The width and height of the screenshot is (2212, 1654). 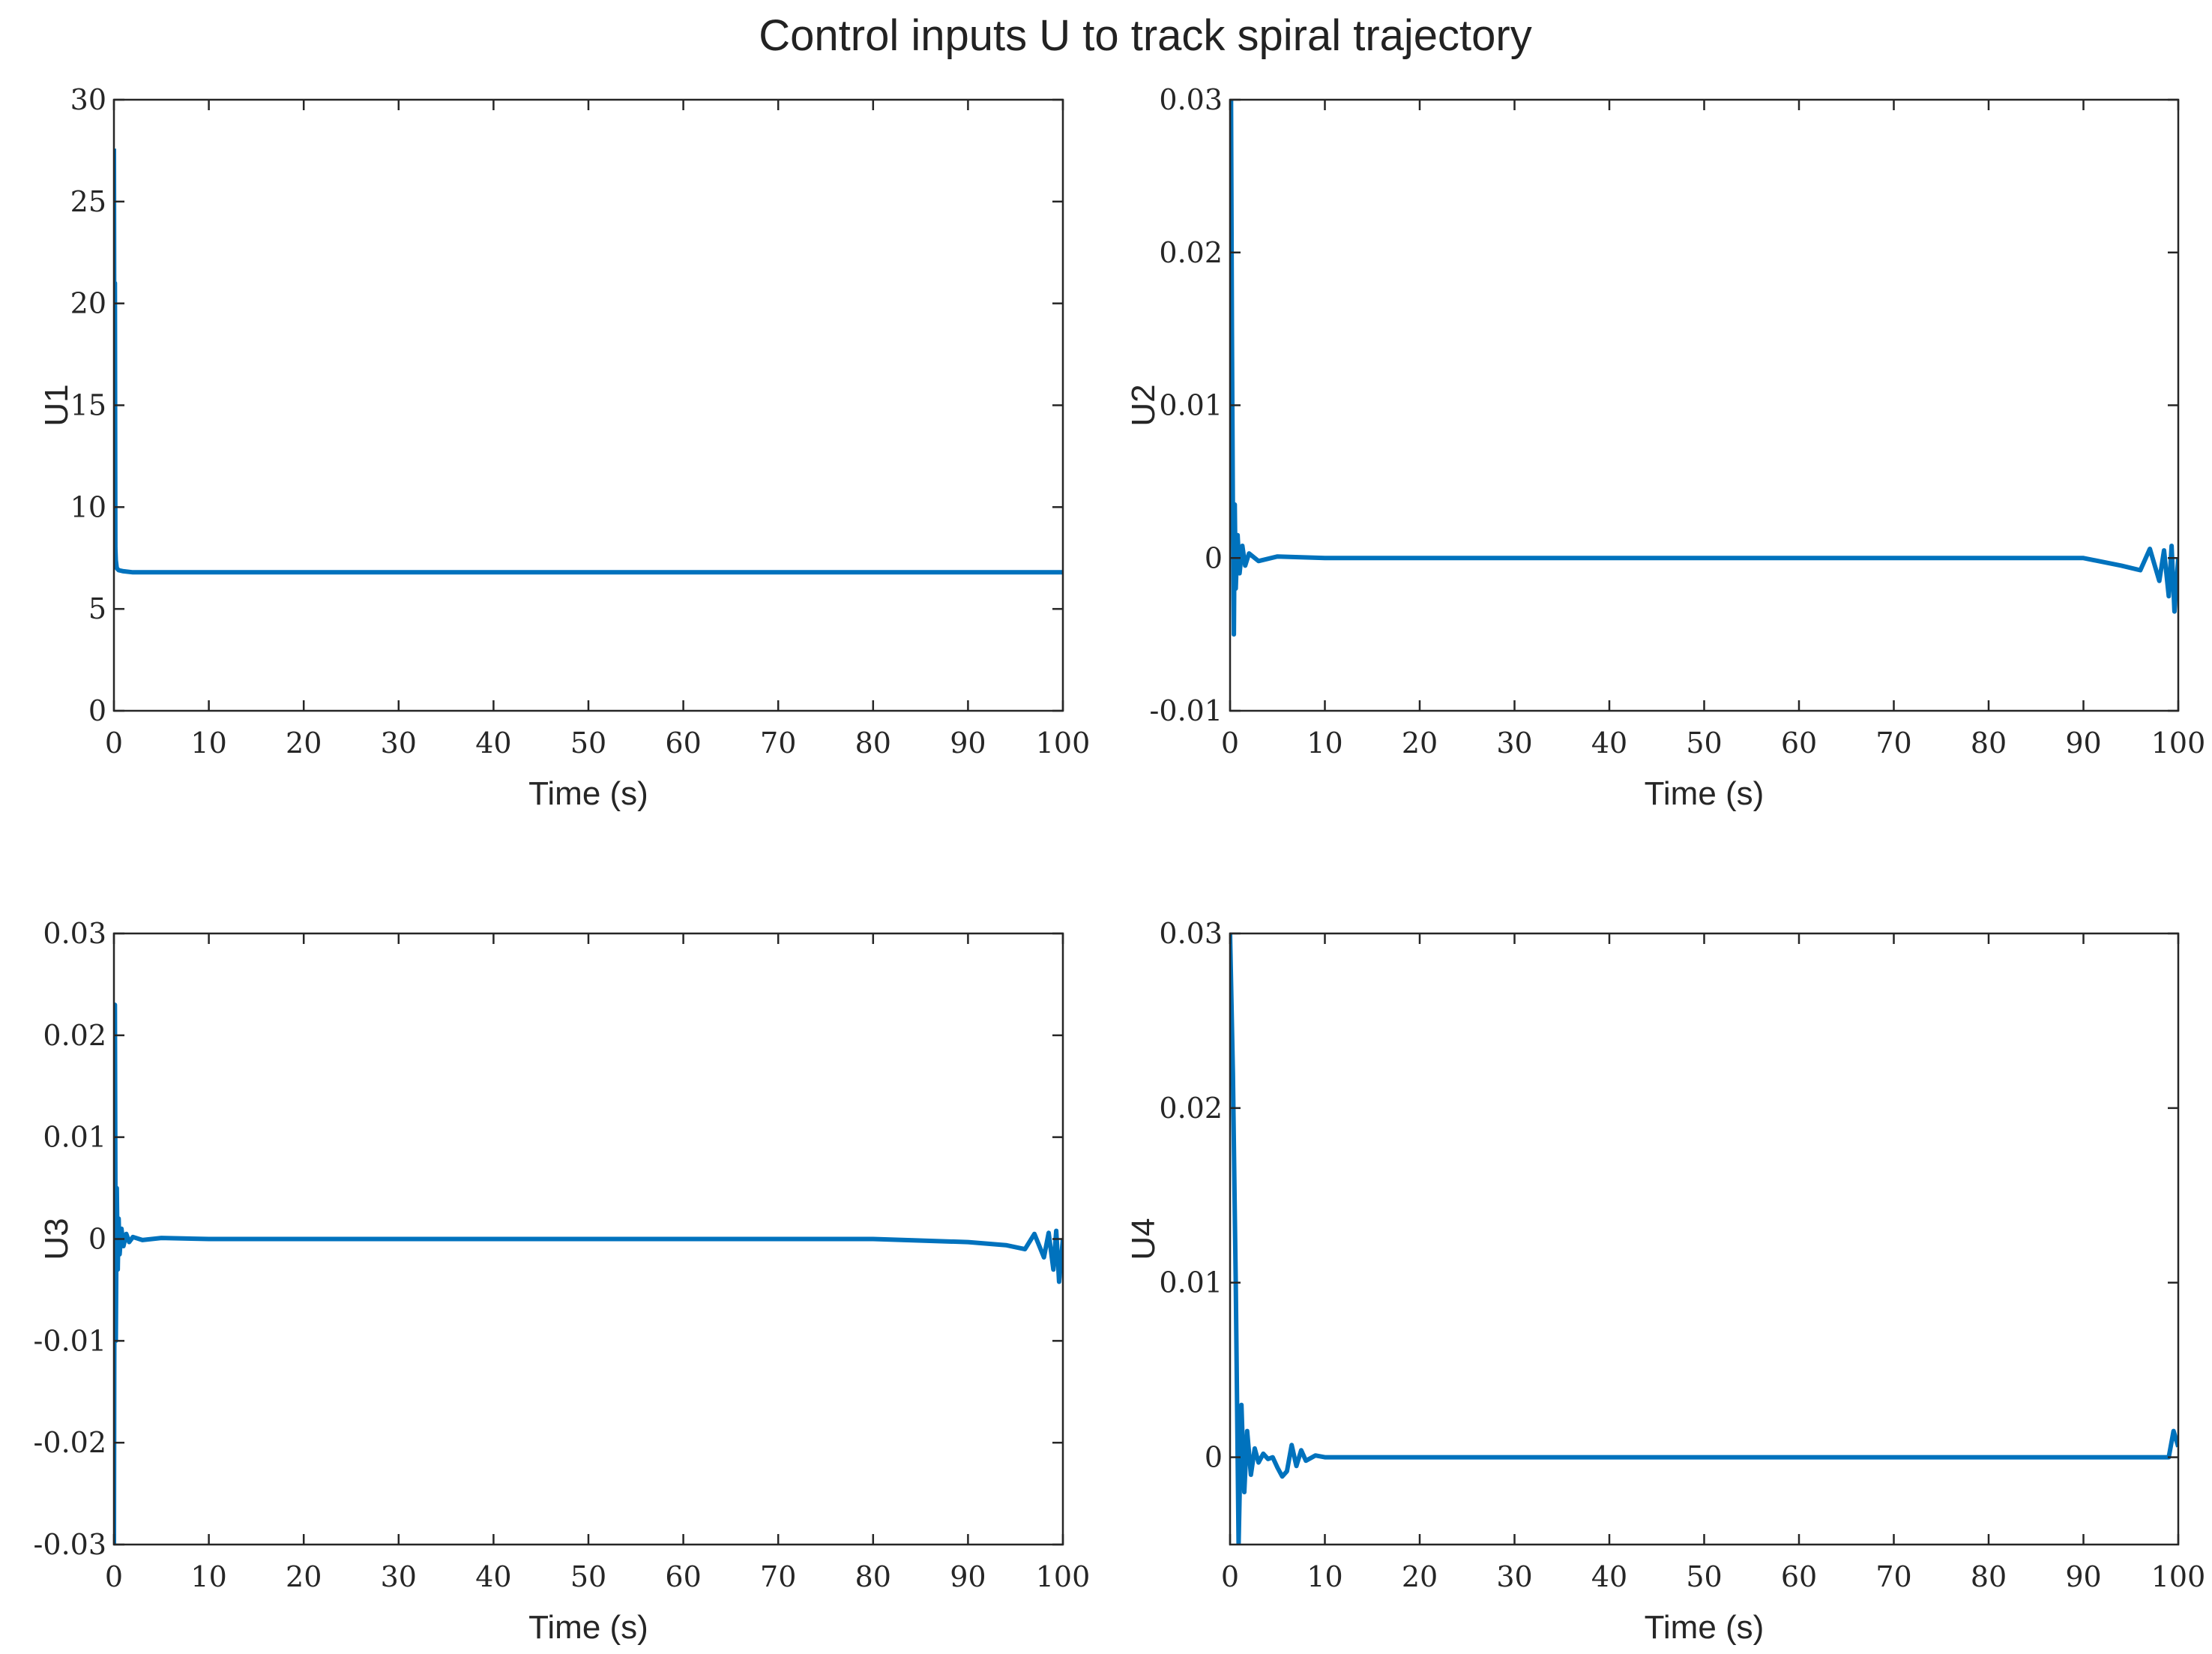 What do you see at coordinates (70, 1544) in the screenshot?
I see `y-tick-label: -0.03` at bounding box center [70, 1544].